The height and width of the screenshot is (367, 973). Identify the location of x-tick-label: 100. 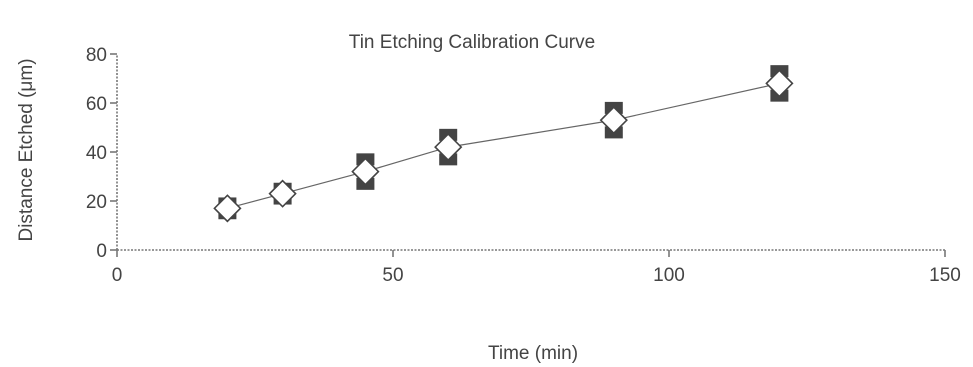
(669, 275).